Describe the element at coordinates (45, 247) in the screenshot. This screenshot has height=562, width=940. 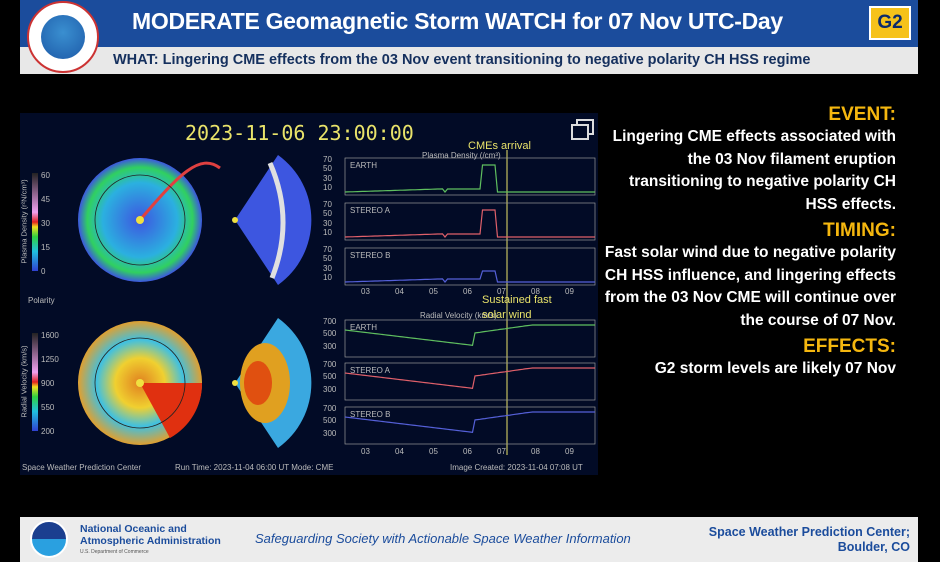
I see `colorbar-tick: 15` at that location.